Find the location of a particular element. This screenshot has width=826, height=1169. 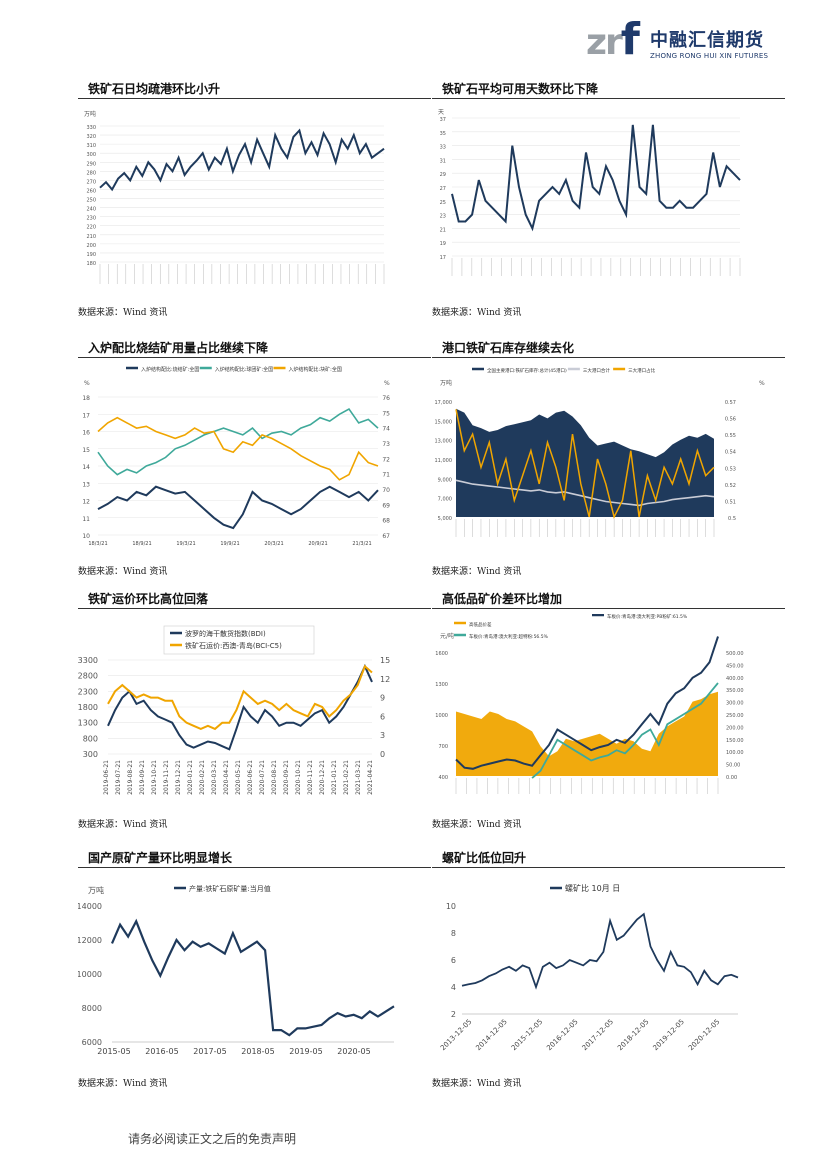

y-tick-label-left: 7,000 is located at coordinates (445, 500).